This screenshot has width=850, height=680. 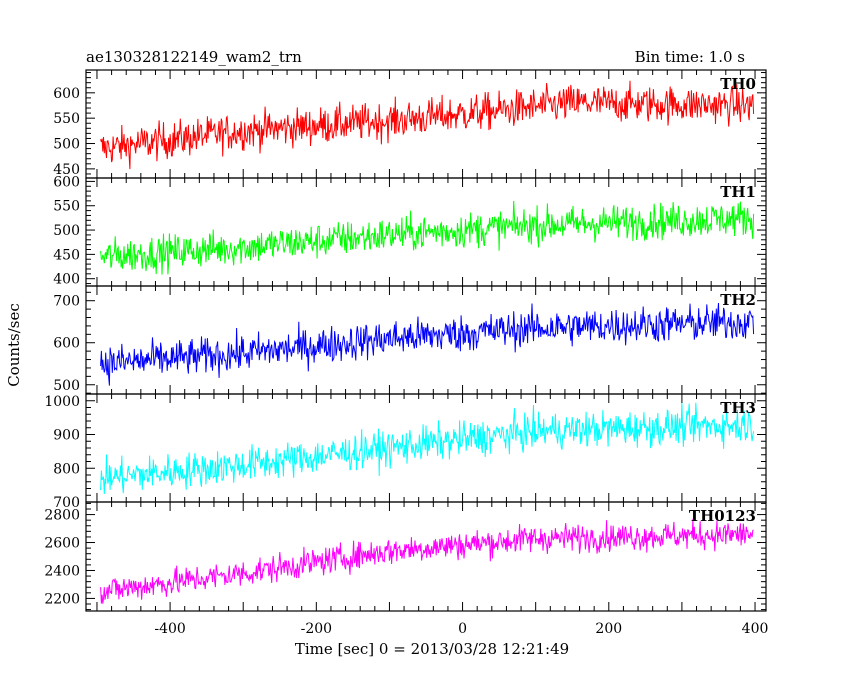 I want to click on panel-label-th3: TH3, so click(x=738, y=408).